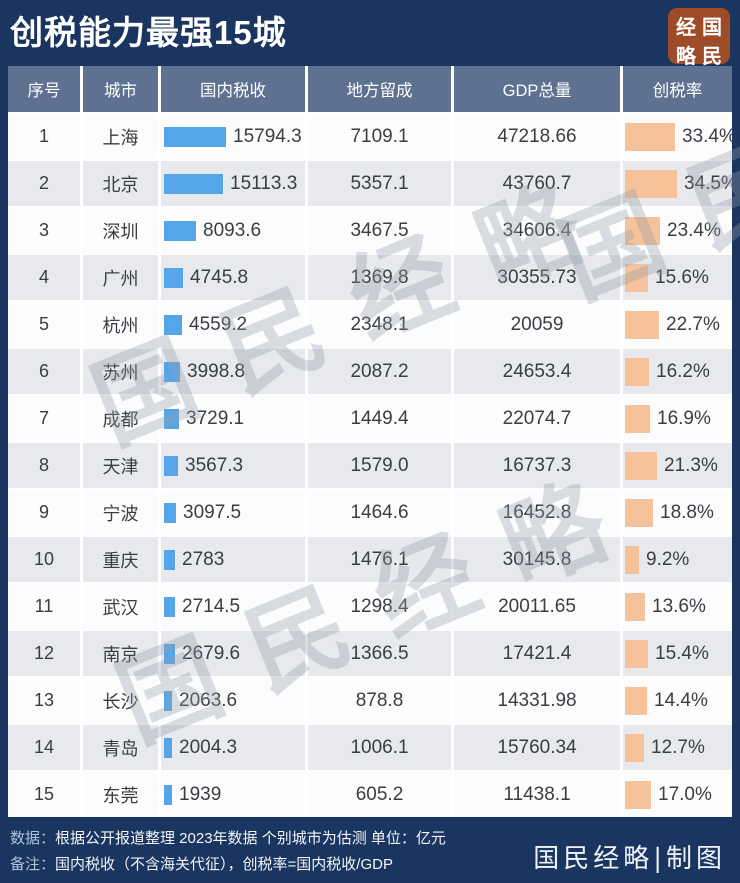 The height and width of the screenshot is (883, 740). I want to click on gdp-cell: 16737.3, so click(537, 465).